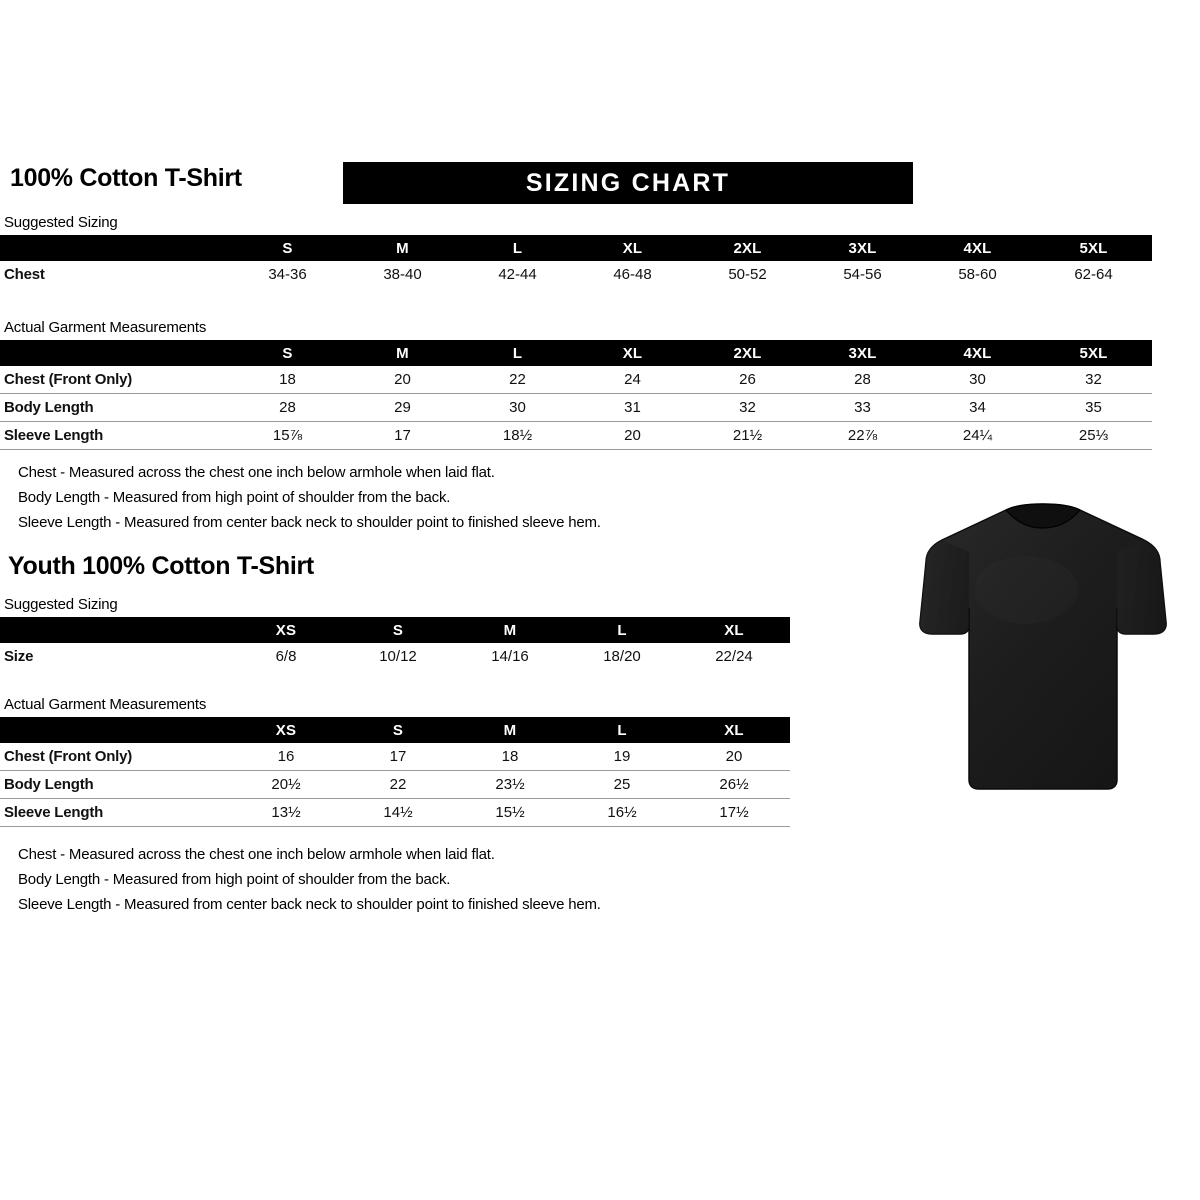  I want to click on youth-garment-caption: Actual Garment Measurements, so click(105, 704).